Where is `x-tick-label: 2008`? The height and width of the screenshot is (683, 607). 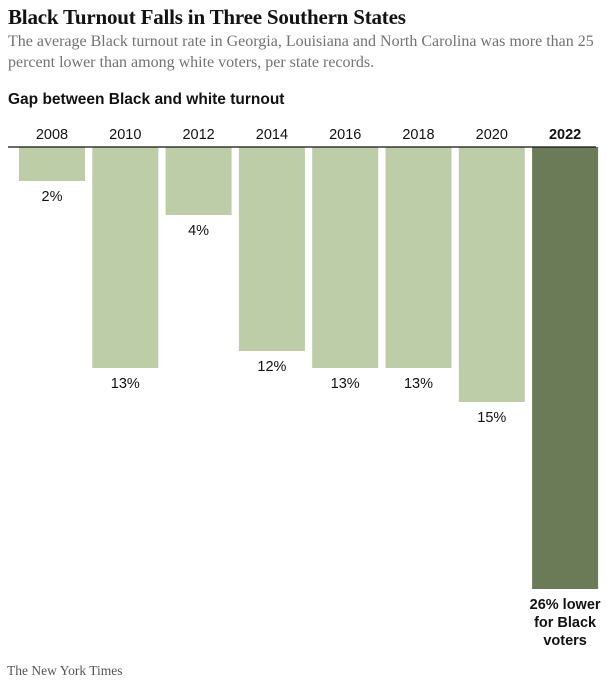
x-tick-label: 2008 is located at coordinates (52, 135).